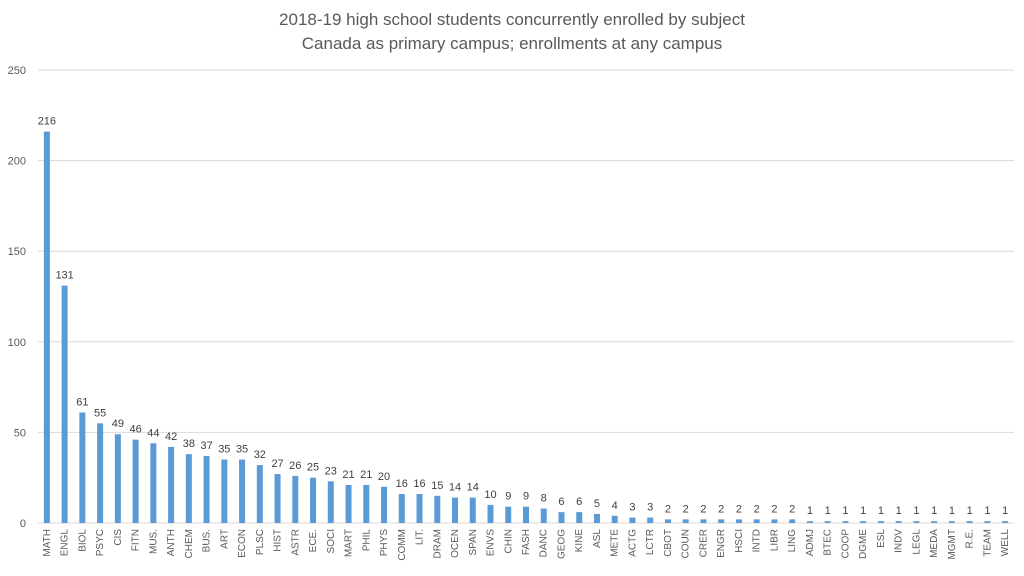 Image resolution: width=1024 pixels, height=576 pixels. Describe the element at coordinates (970, 538) in the screenshot. I see `x-tick-label: R.E.` at that location.